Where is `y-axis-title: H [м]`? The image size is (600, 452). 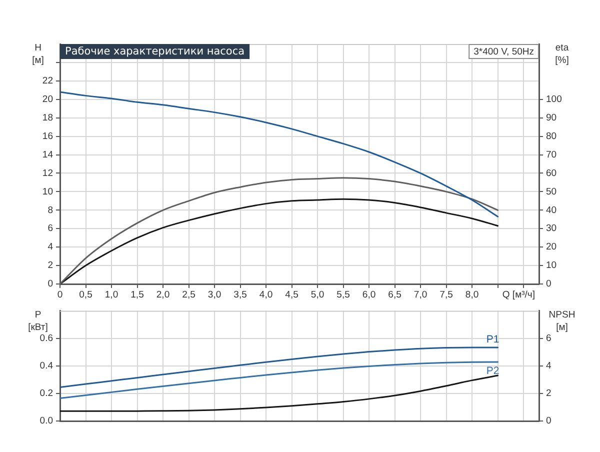 y-axis-title: H [м] is located at coordinates (38, 54).